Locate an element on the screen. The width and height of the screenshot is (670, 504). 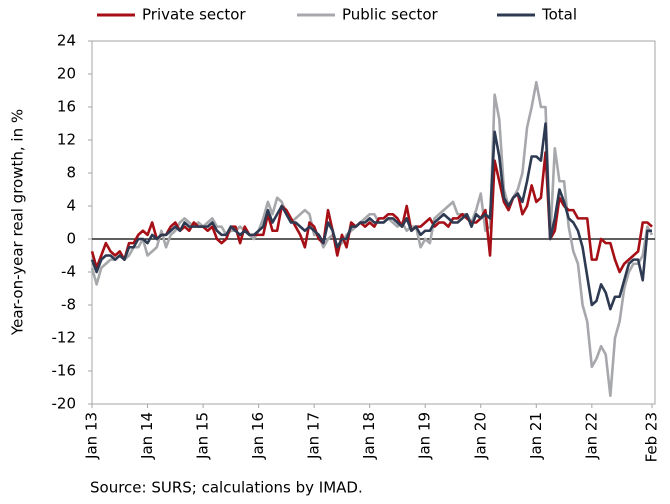
y-tick-label: -12 is located at coordinates (64, 338).